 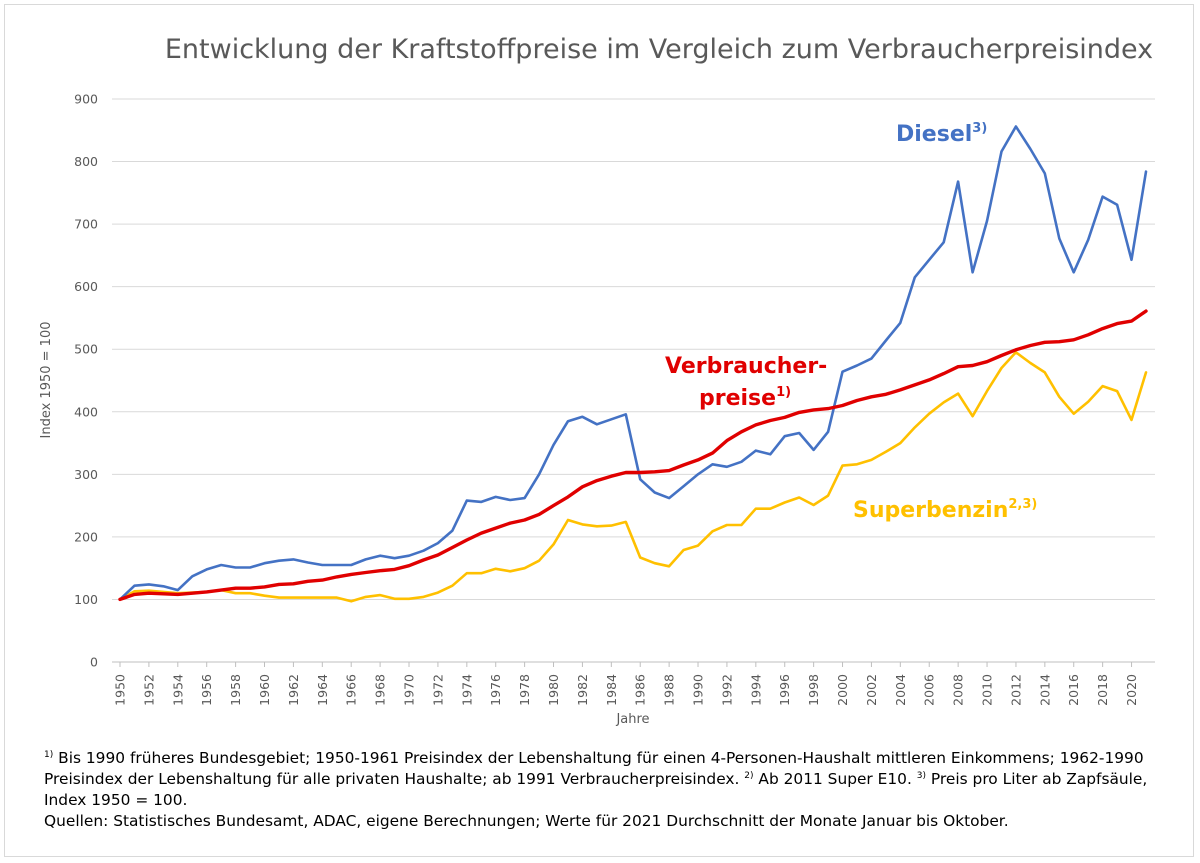 What do you see at coordinates (871, 690) in the screenshot?
I see `x-tick-label: 2002` at bounding box center [871, 690].